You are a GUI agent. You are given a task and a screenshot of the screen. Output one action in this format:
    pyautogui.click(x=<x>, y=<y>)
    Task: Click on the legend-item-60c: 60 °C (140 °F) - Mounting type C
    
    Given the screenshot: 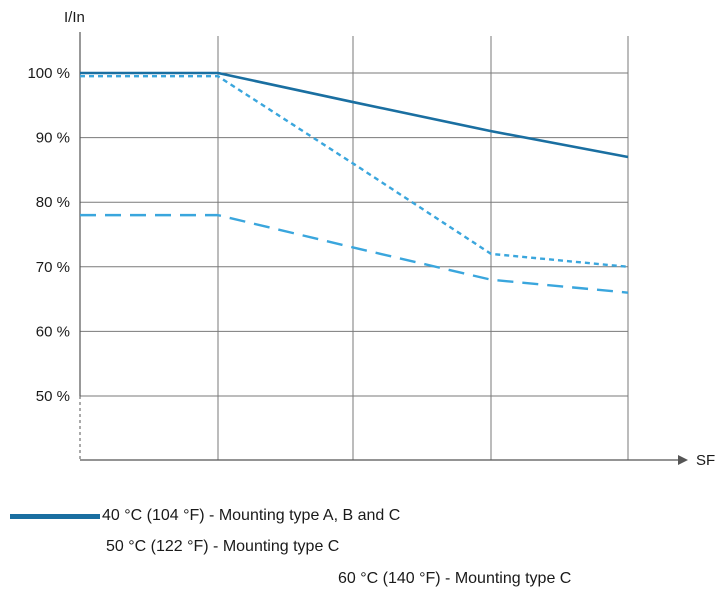 What is the action you would take?
    pyautogui.click(x=454, y=579)
    